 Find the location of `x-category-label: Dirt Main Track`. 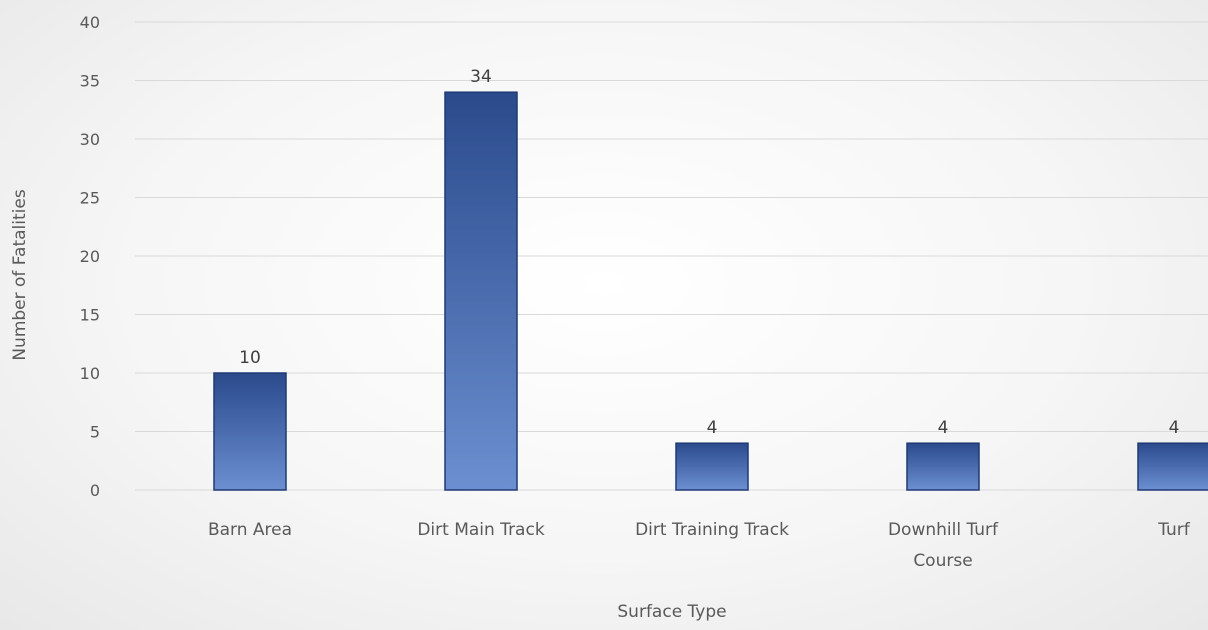

x-category-label: Dirt Main Track is located at coordinates (480, 530).